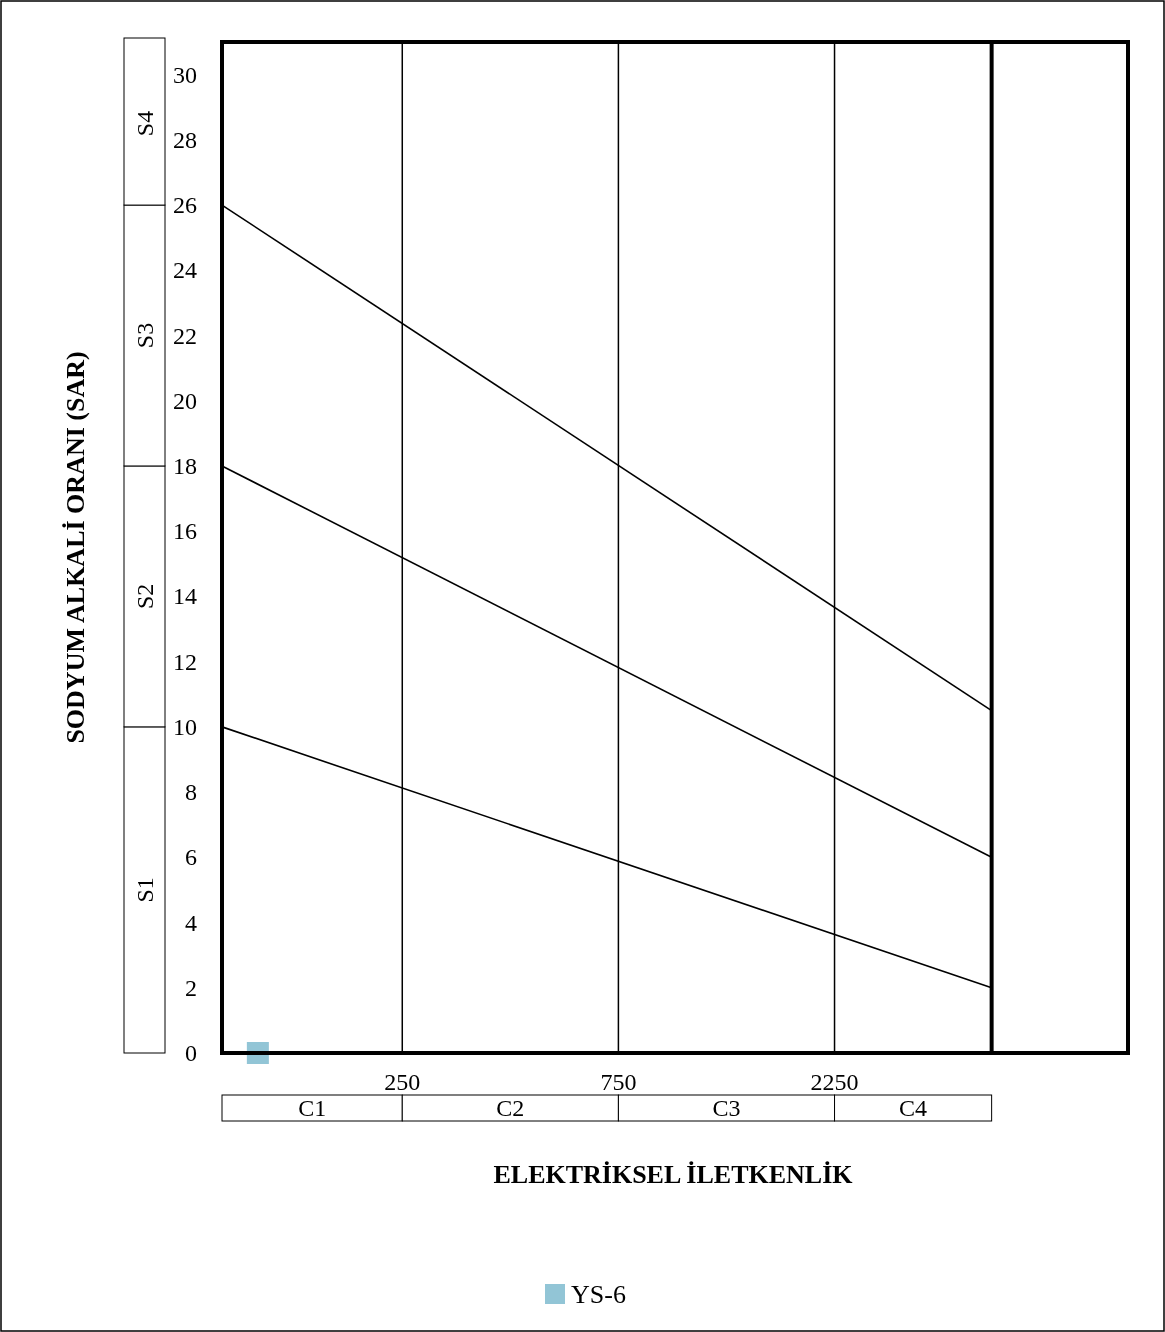 This screenshot has height=1332, width=1165. I want to click on x-tick-label: 250, so click(402, 1082).